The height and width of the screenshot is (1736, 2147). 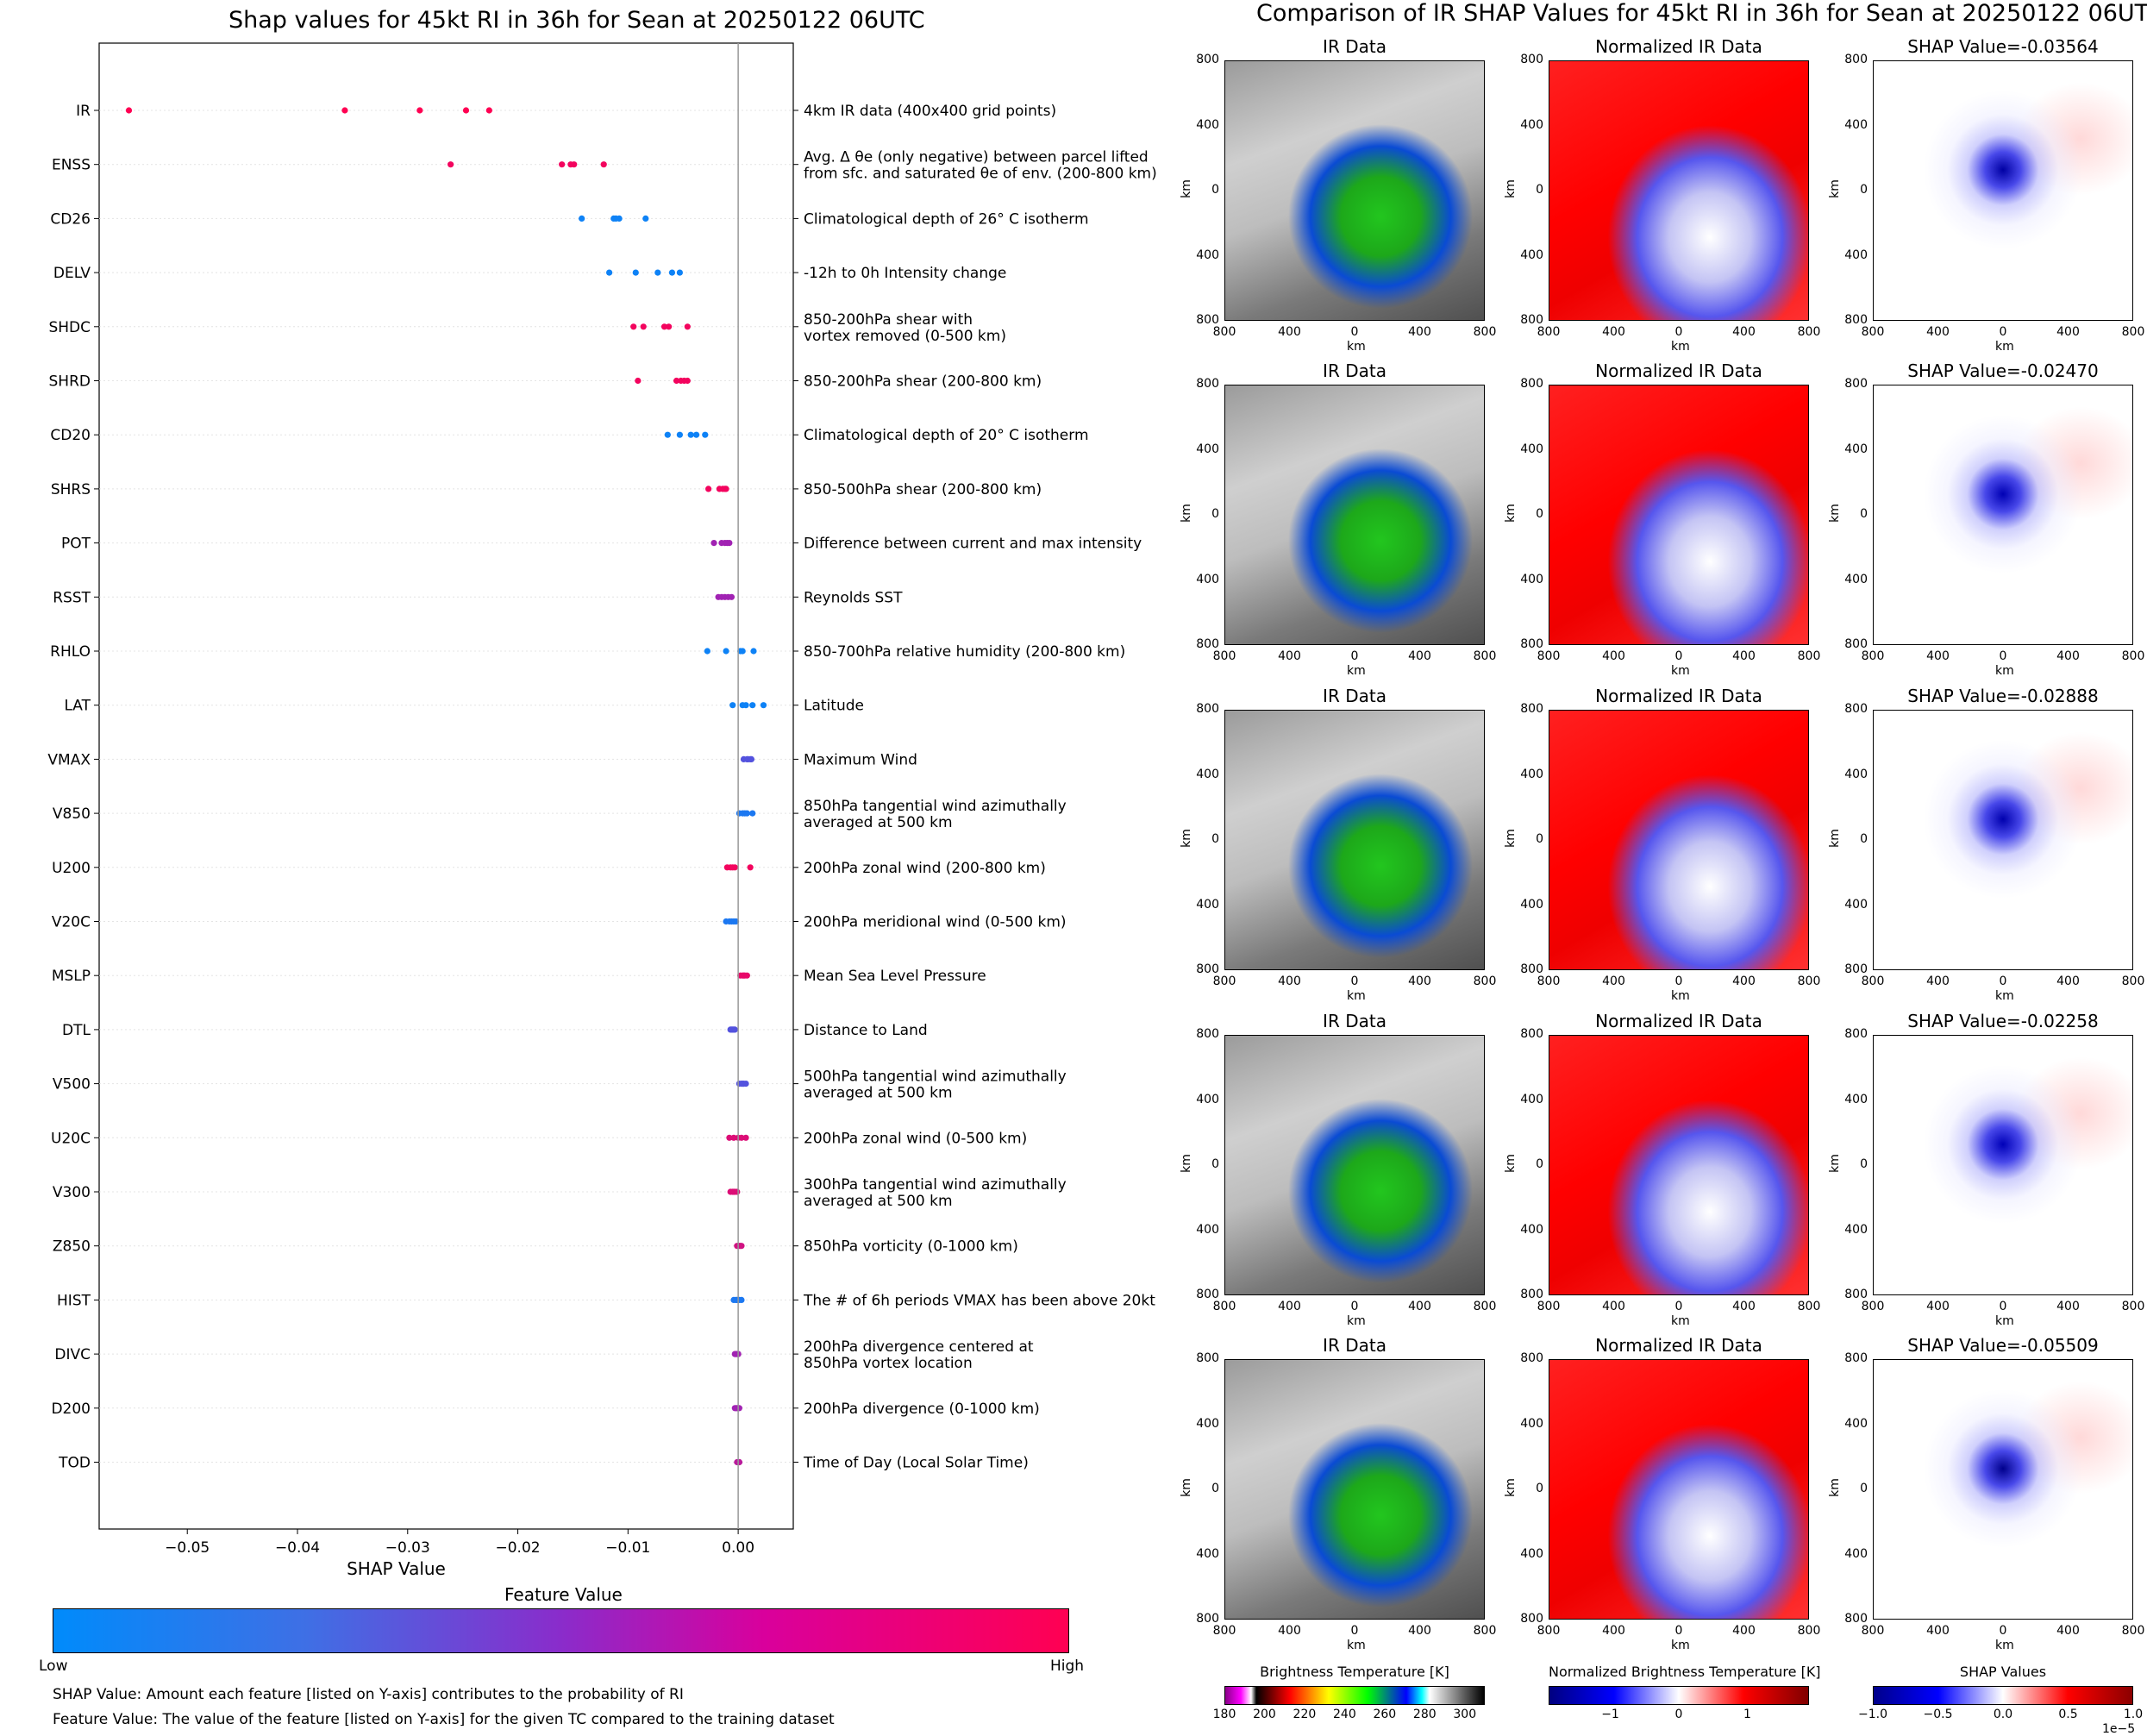 What do you see at coordinates (935, 922) in the screenshot?
I see `feature-description: 200hPa meridional wind (0-500 km)` at bounding box center [935, 922].